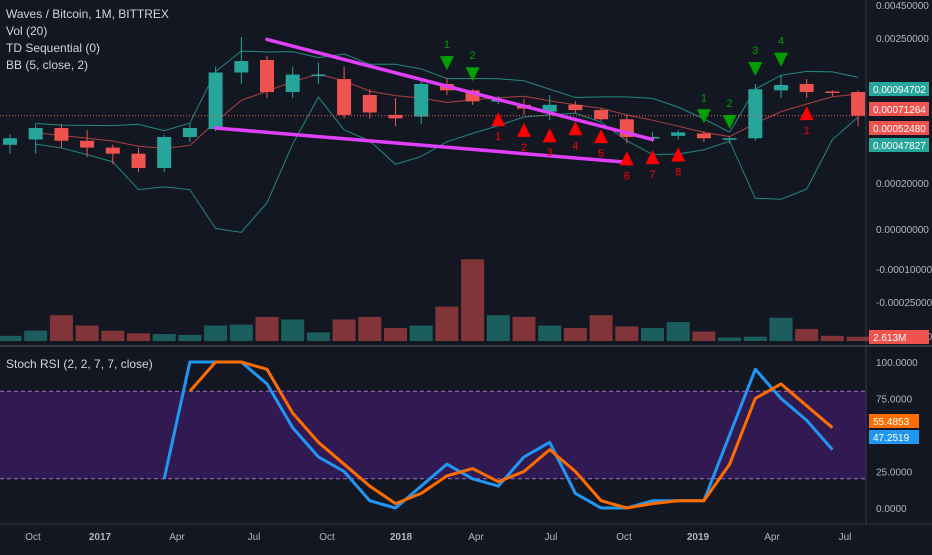  Describe the element at coordinates (897, 363) in the screenshot. I see `rsi-tick-label: 100.0000` at that location.